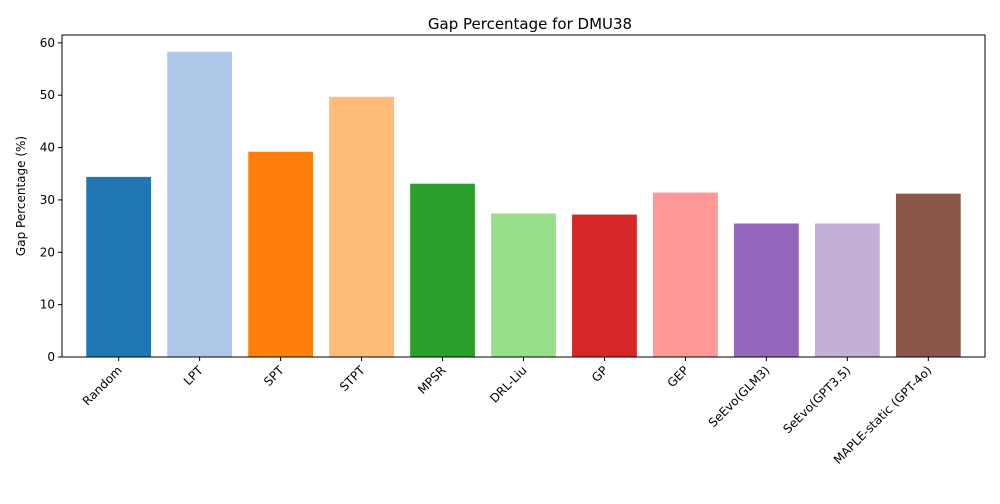 Image resolution: width=1000 pixels, height=504 pixels. I want to click on bar-maple-static-gpt-4o, so click(928, 275).